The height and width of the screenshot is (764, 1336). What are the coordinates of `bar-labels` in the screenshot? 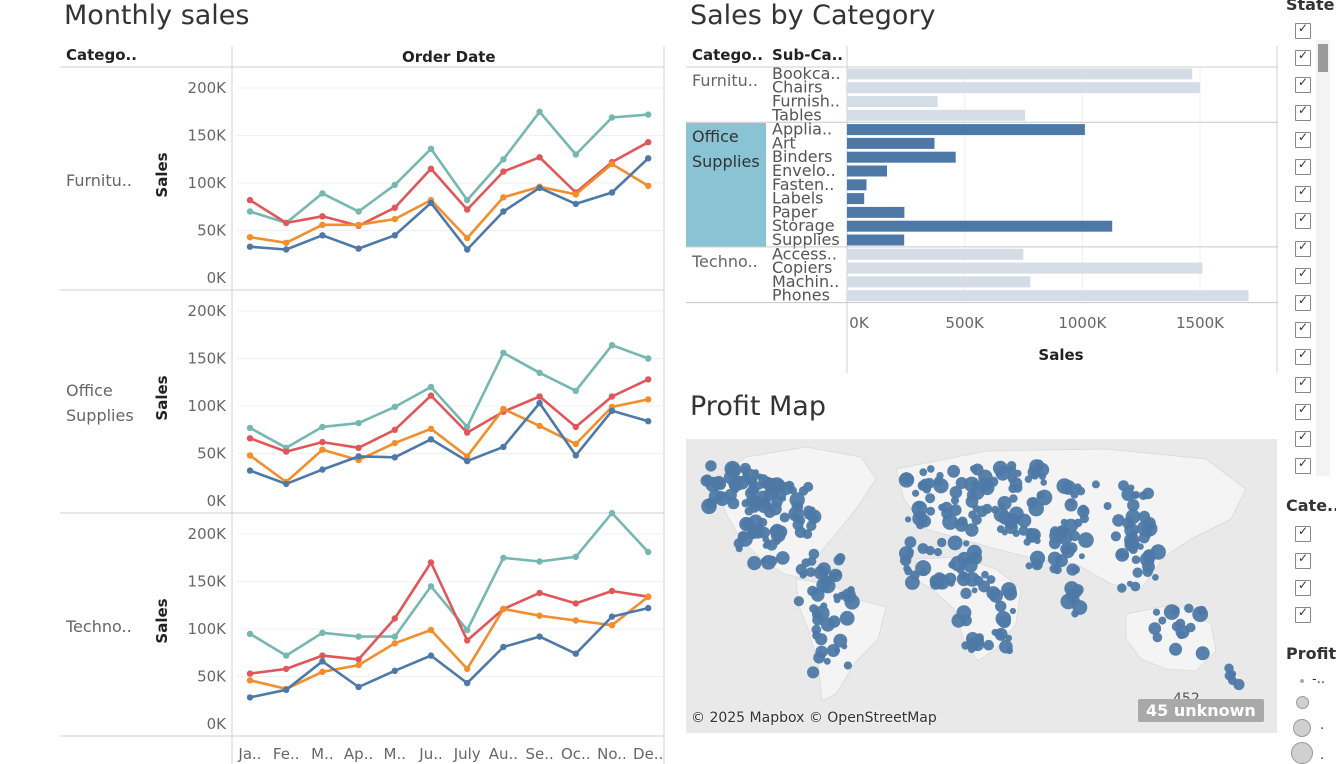 It's located at (856, 199).